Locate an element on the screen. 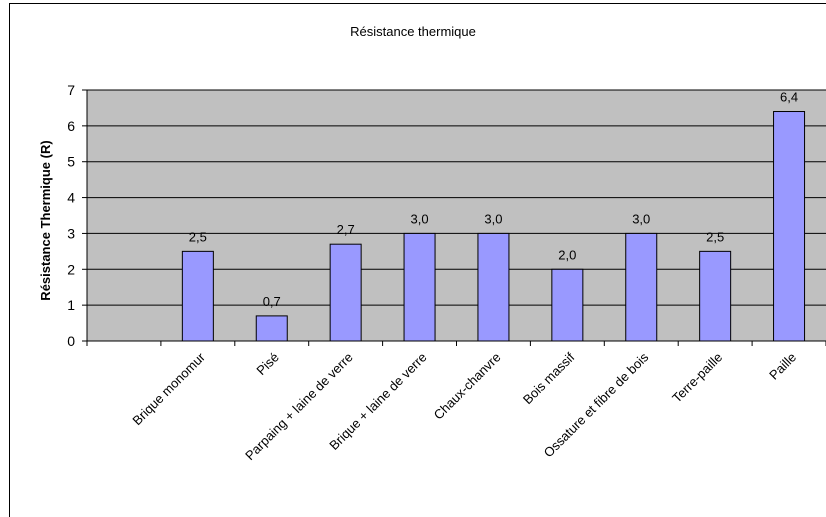  y-tick-label: 3 is located at coordinates (71, 233).